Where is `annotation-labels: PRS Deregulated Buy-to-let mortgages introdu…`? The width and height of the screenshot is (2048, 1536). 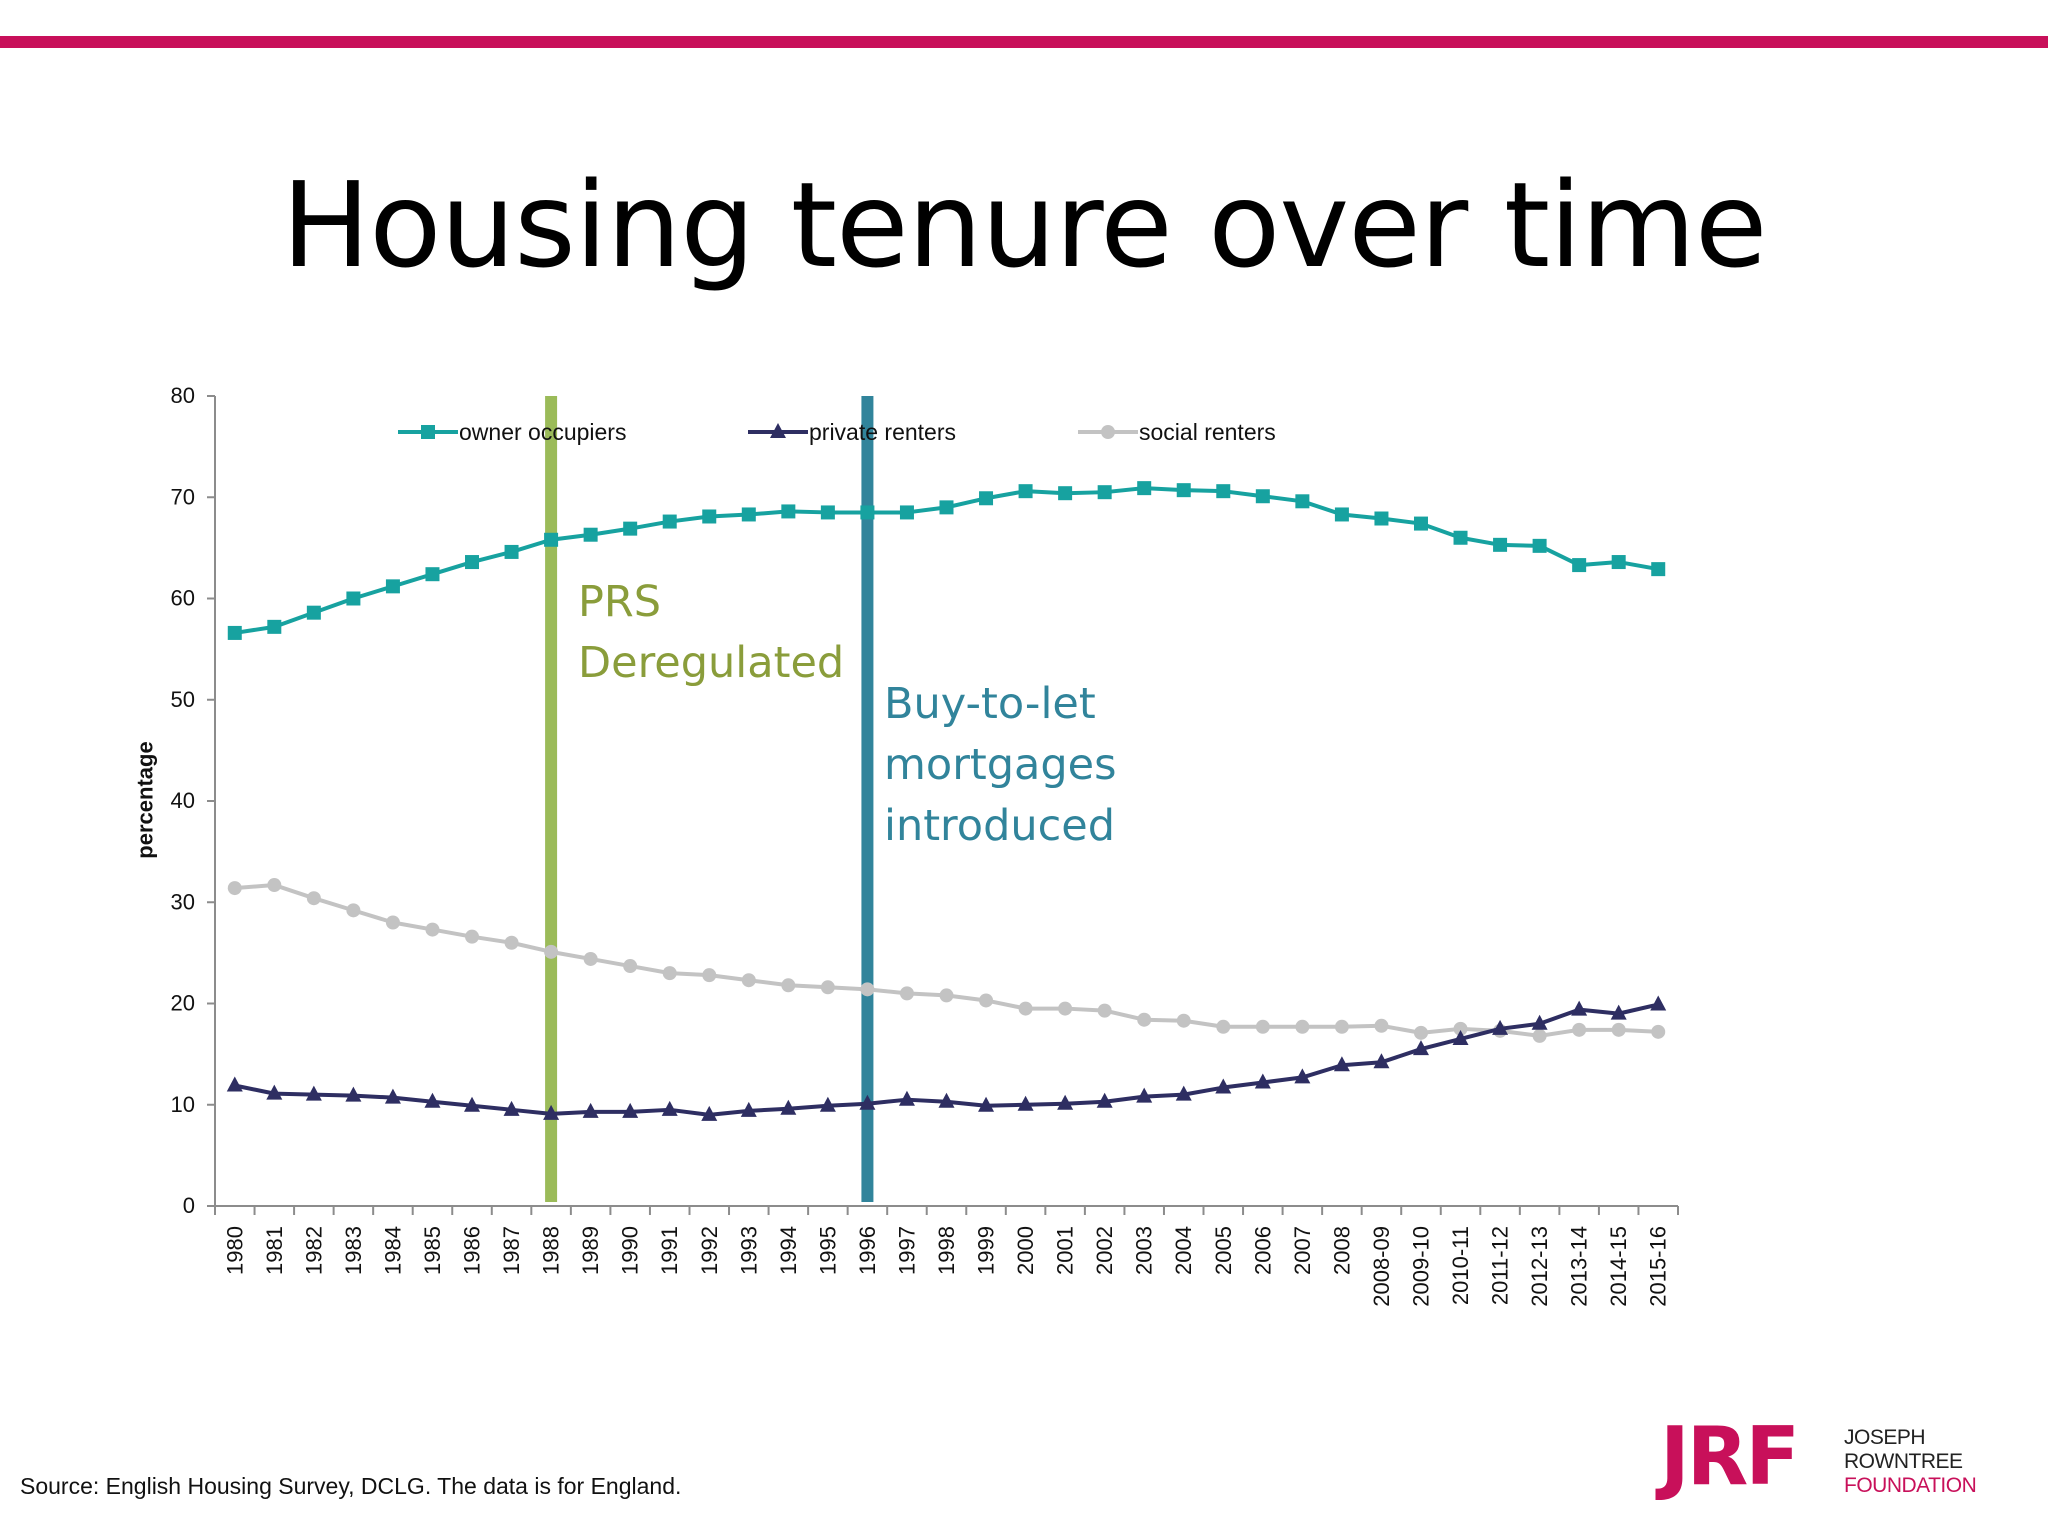 annotation-labels: PRS Deregulated Buy-to-let mortgages introdu… is located at coordinates (847, 714).